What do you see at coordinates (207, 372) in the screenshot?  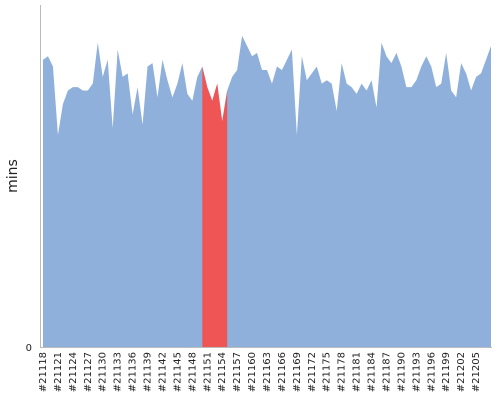 I see `x-tick-label: #21151` at bounding box center [207, 372].